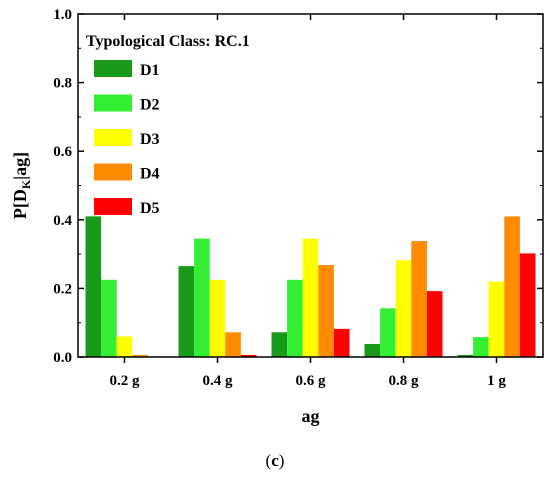  Describe the element at coordinates (404, 381) in the screenshot. I see `x-tick-label: 0.8 g` at that location.